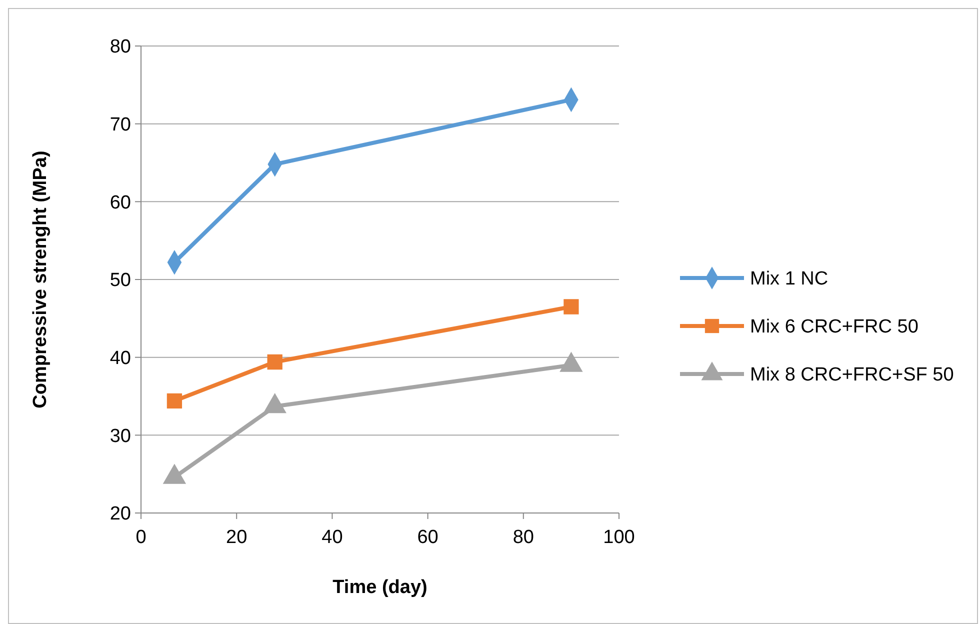 The width and height of the screenshot is (979, 624). Describe the element at coordinates (120, 125) in the screenshot. I see `y-tick-label: 70` at that location.